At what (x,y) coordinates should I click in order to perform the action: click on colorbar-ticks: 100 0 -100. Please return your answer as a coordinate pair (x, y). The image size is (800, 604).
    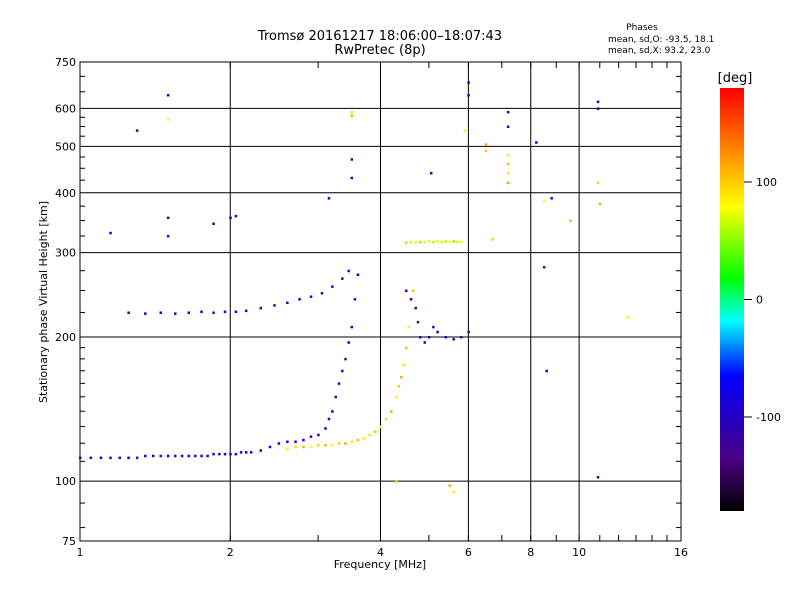
    Looking at the image, I should click on (762, 300).